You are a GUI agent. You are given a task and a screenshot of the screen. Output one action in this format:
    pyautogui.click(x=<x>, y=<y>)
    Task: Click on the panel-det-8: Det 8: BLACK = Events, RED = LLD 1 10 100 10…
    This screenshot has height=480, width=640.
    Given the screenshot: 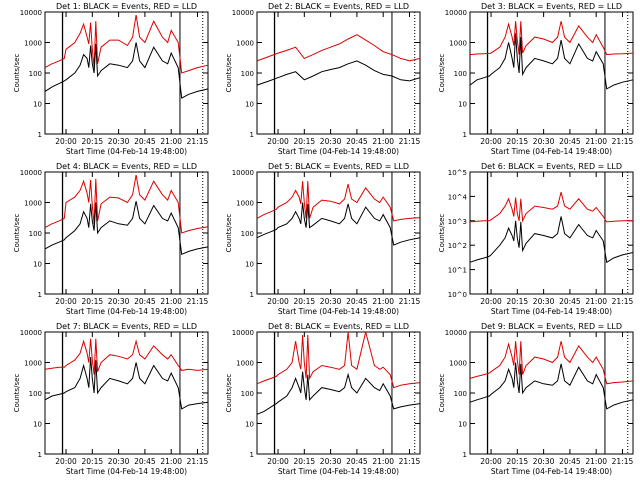 What is the action you would take?
    pyautogui.click(x=323, y=399)
    